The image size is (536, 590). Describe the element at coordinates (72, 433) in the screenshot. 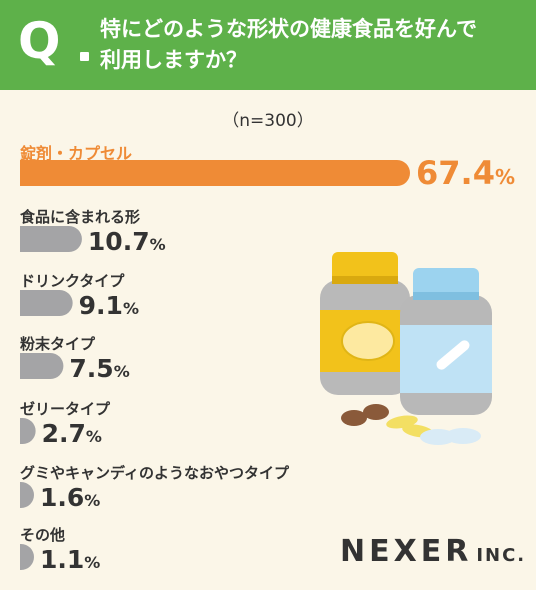

I see `value-label: 2.7%` at that location.